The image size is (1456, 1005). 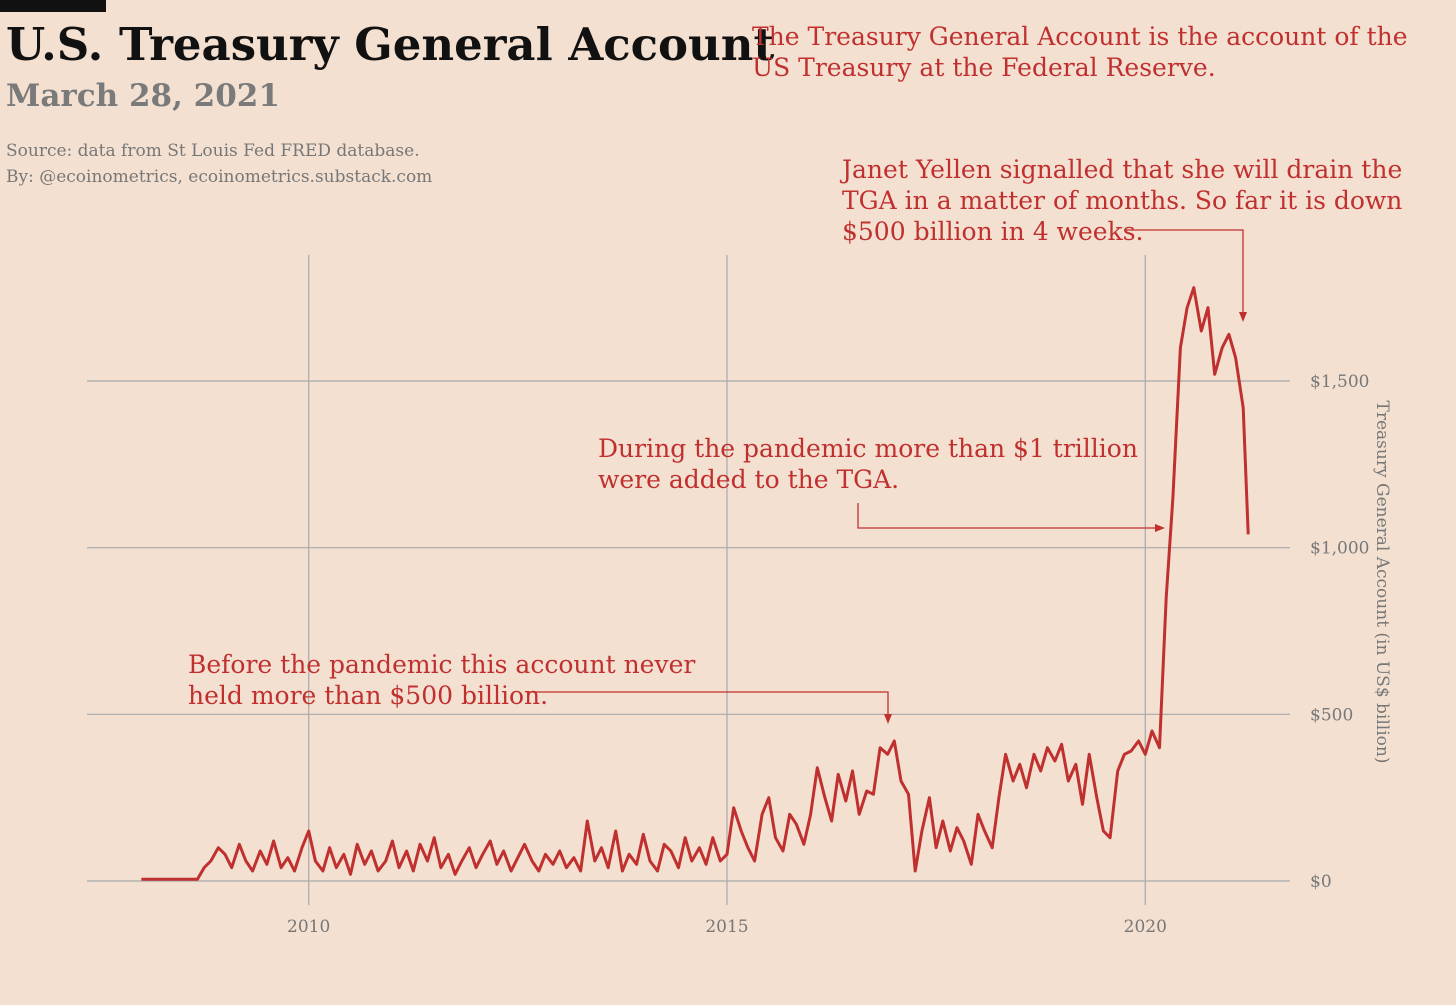 I want to click on y-tick-label: $1,500, so click(x=1339, y=382).